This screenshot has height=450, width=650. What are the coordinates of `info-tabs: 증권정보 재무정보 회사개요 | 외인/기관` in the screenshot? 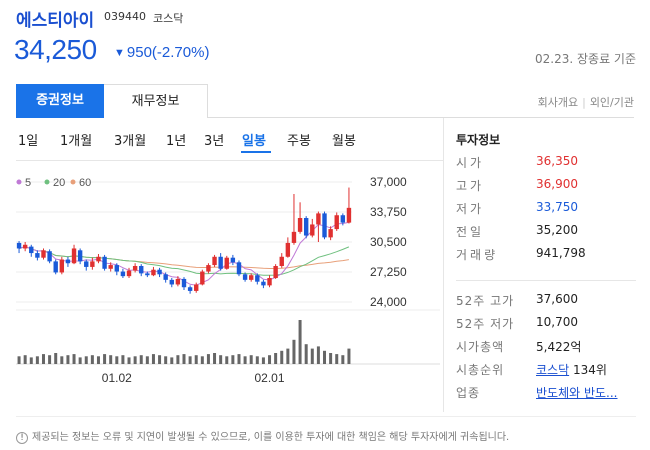 It's located at (325, 101).